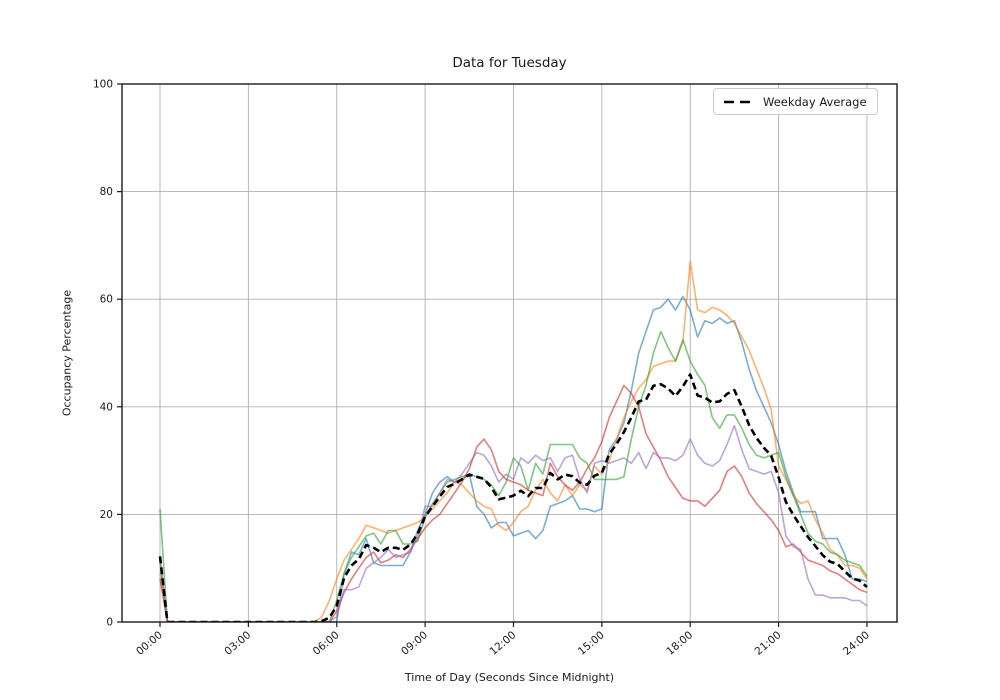  I want to click on x-axis-label: Time of Day (Seconds Since Midnight), so click(509, 677).